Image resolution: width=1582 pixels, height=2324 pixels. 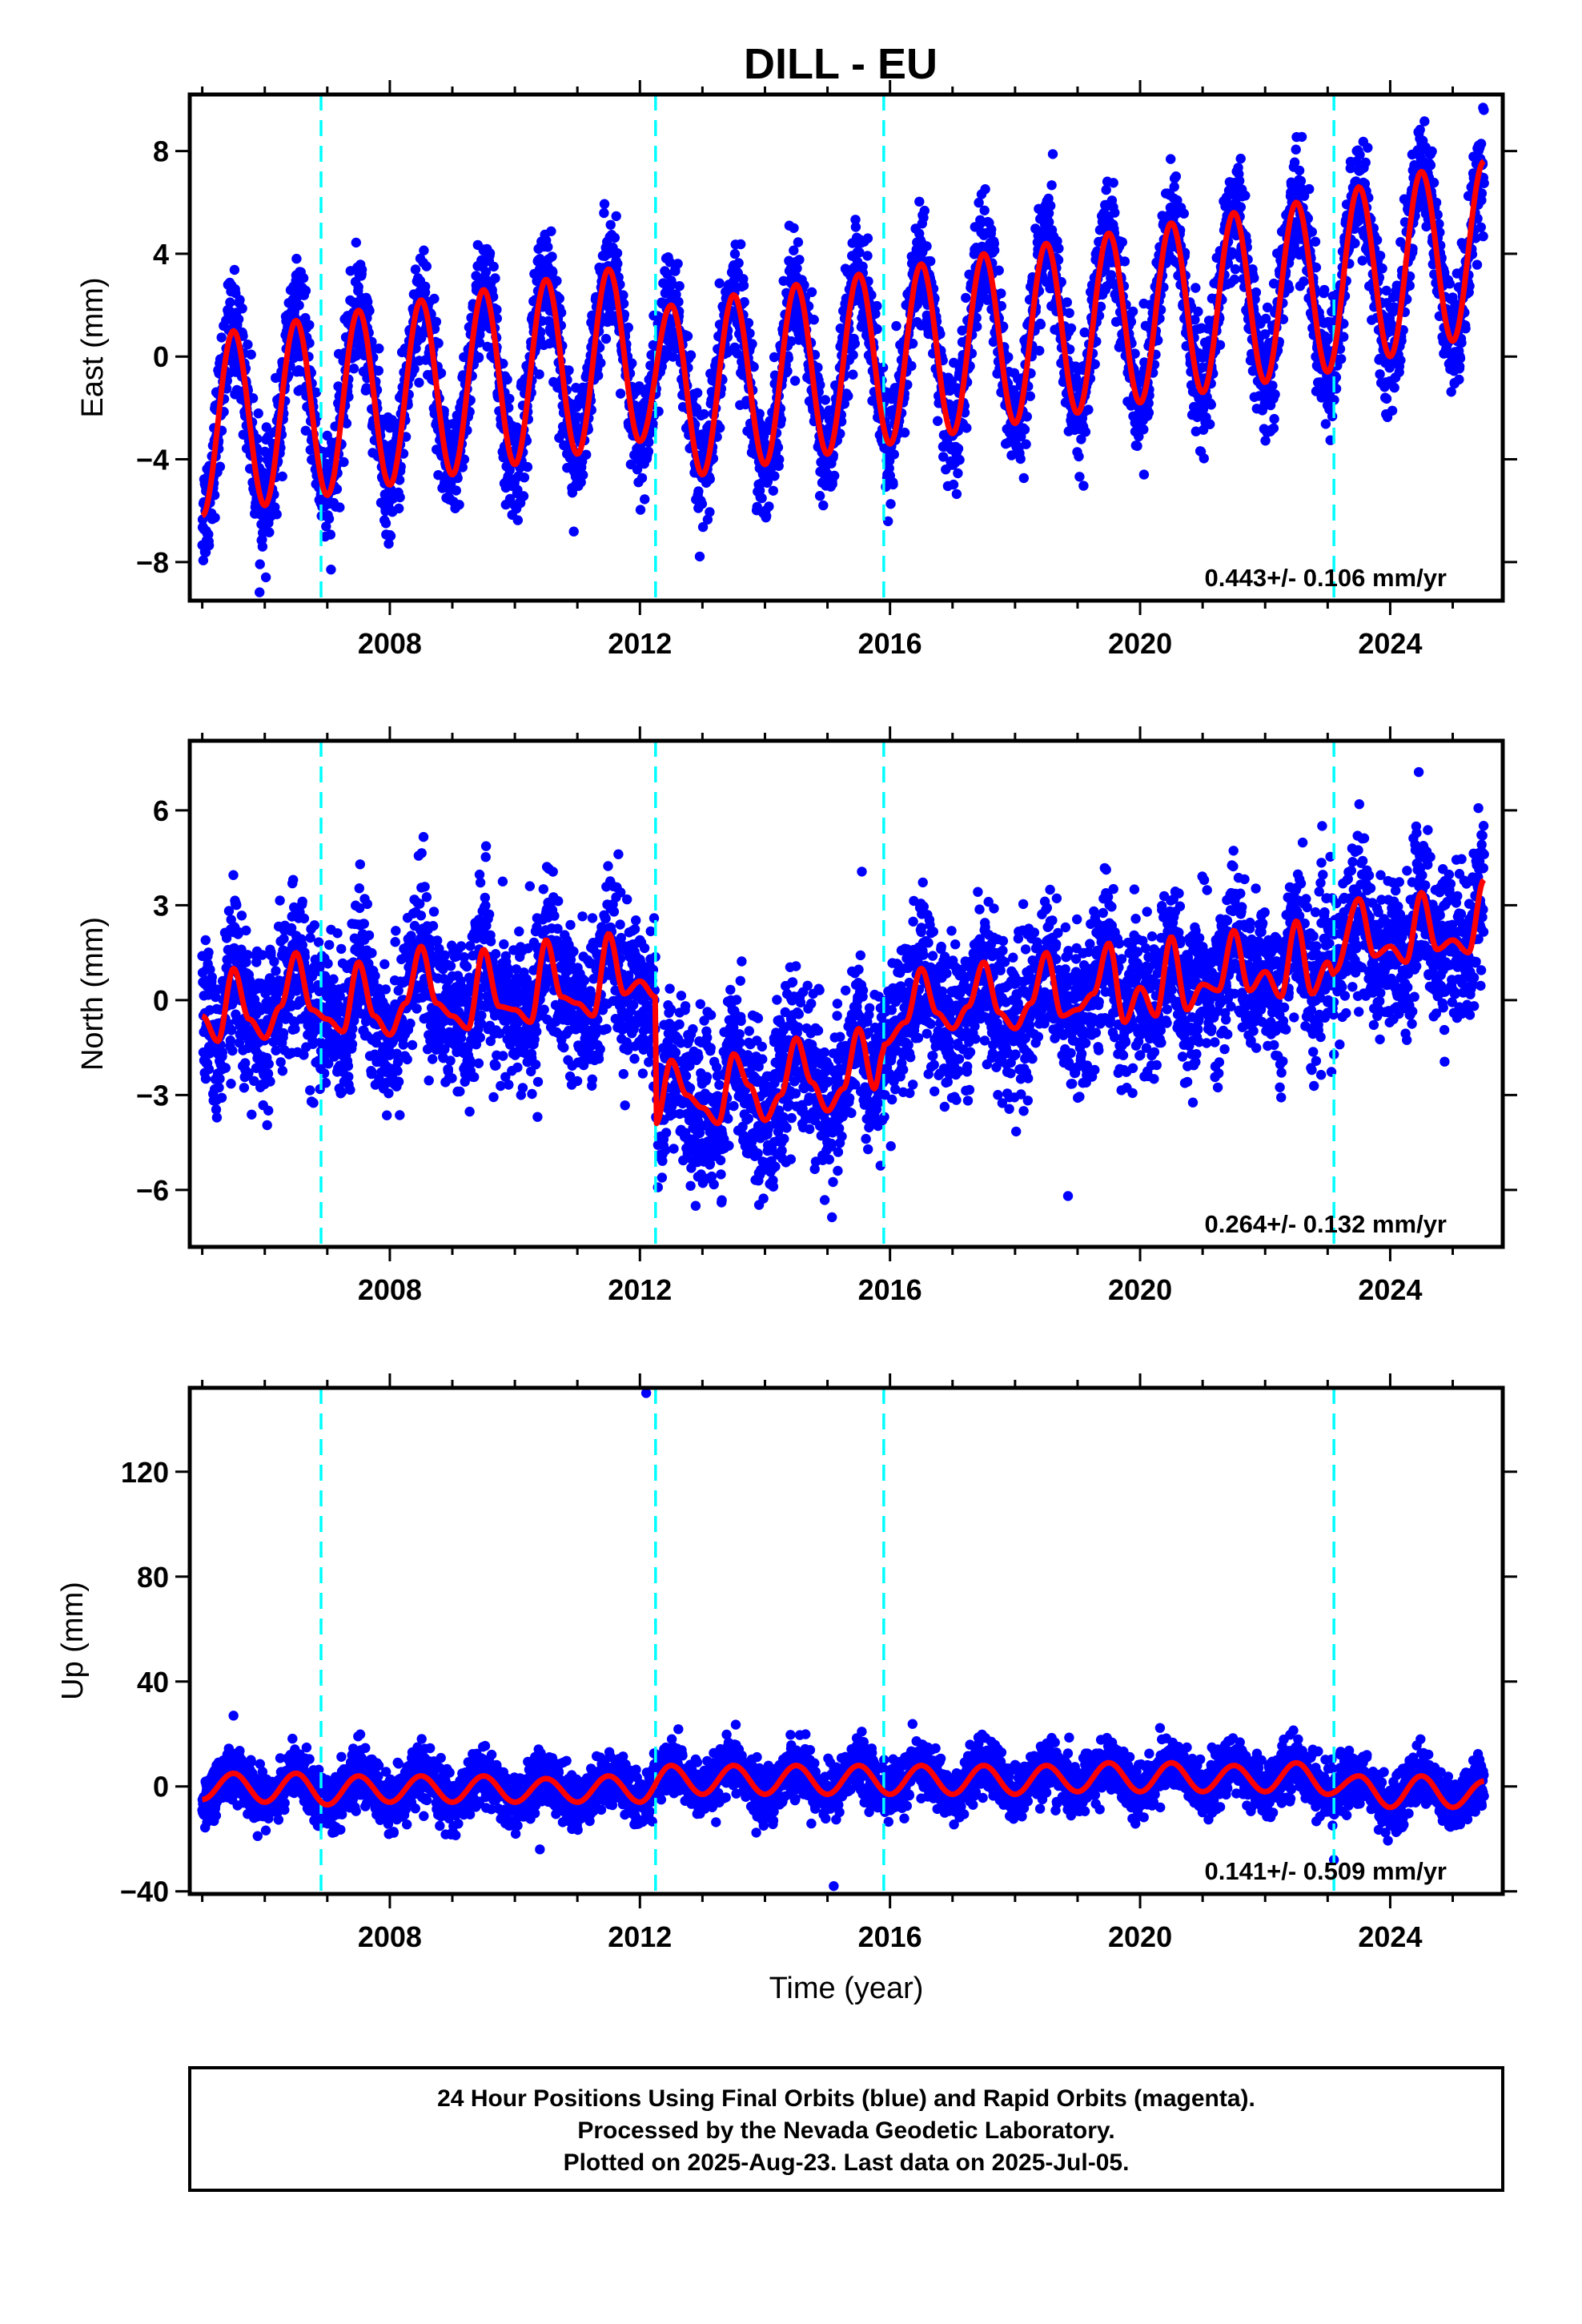 I want to click on x-tick-label: 2024, so click(x=1390, y=644).